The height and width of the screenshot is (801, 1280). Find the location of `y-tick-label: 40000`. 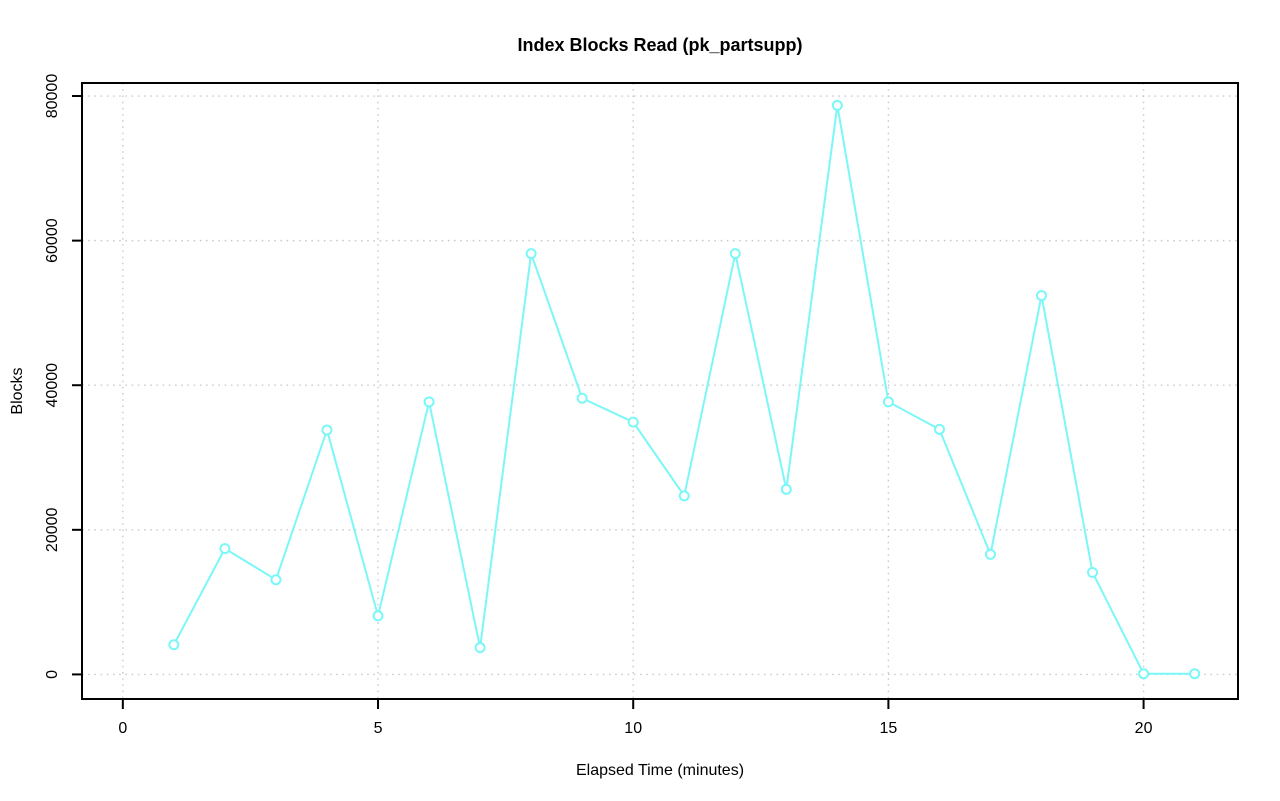

y-tick-label: 40000 is located at coordinates (52, 385).